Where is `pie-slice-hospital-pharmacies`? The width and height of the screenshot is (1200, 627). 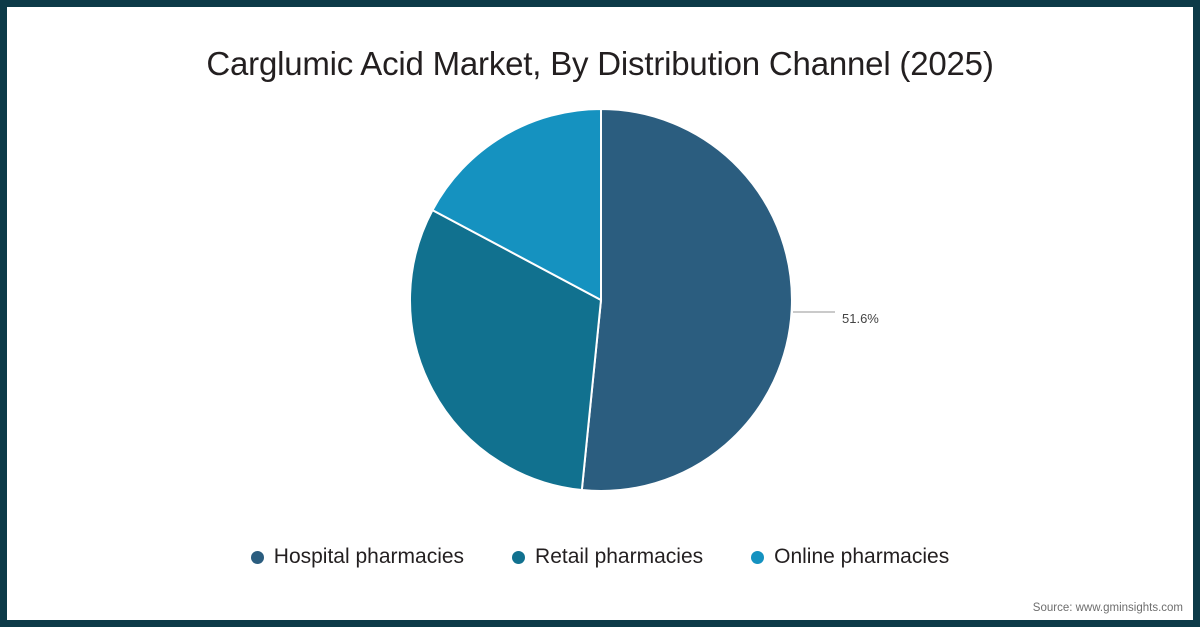
pie-slice-hospital-pharmacies is located at coordinates (686, 299).